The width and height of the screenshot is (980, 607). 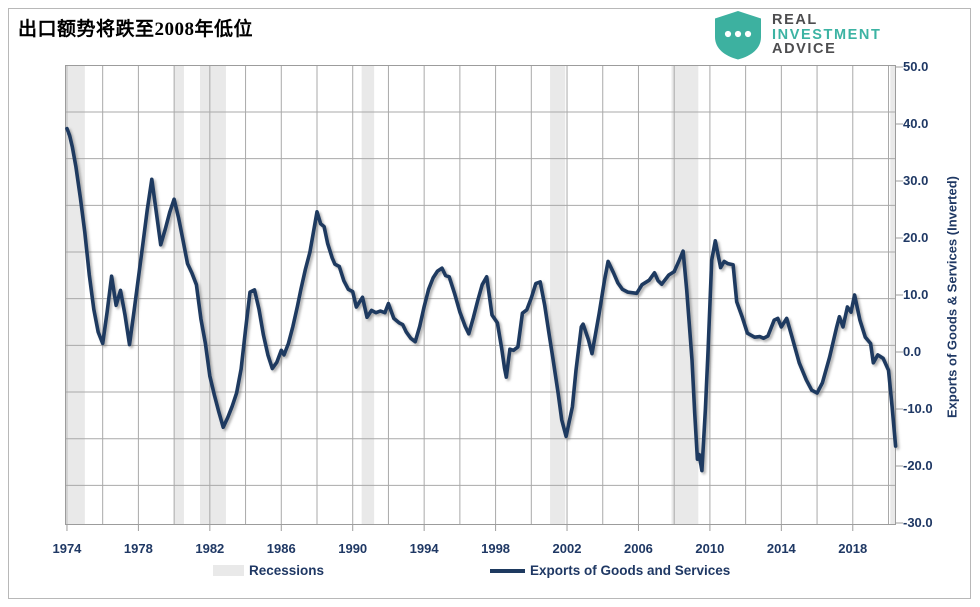 I want to click on logo-line-real: REAL, so click(x=795, y=20).